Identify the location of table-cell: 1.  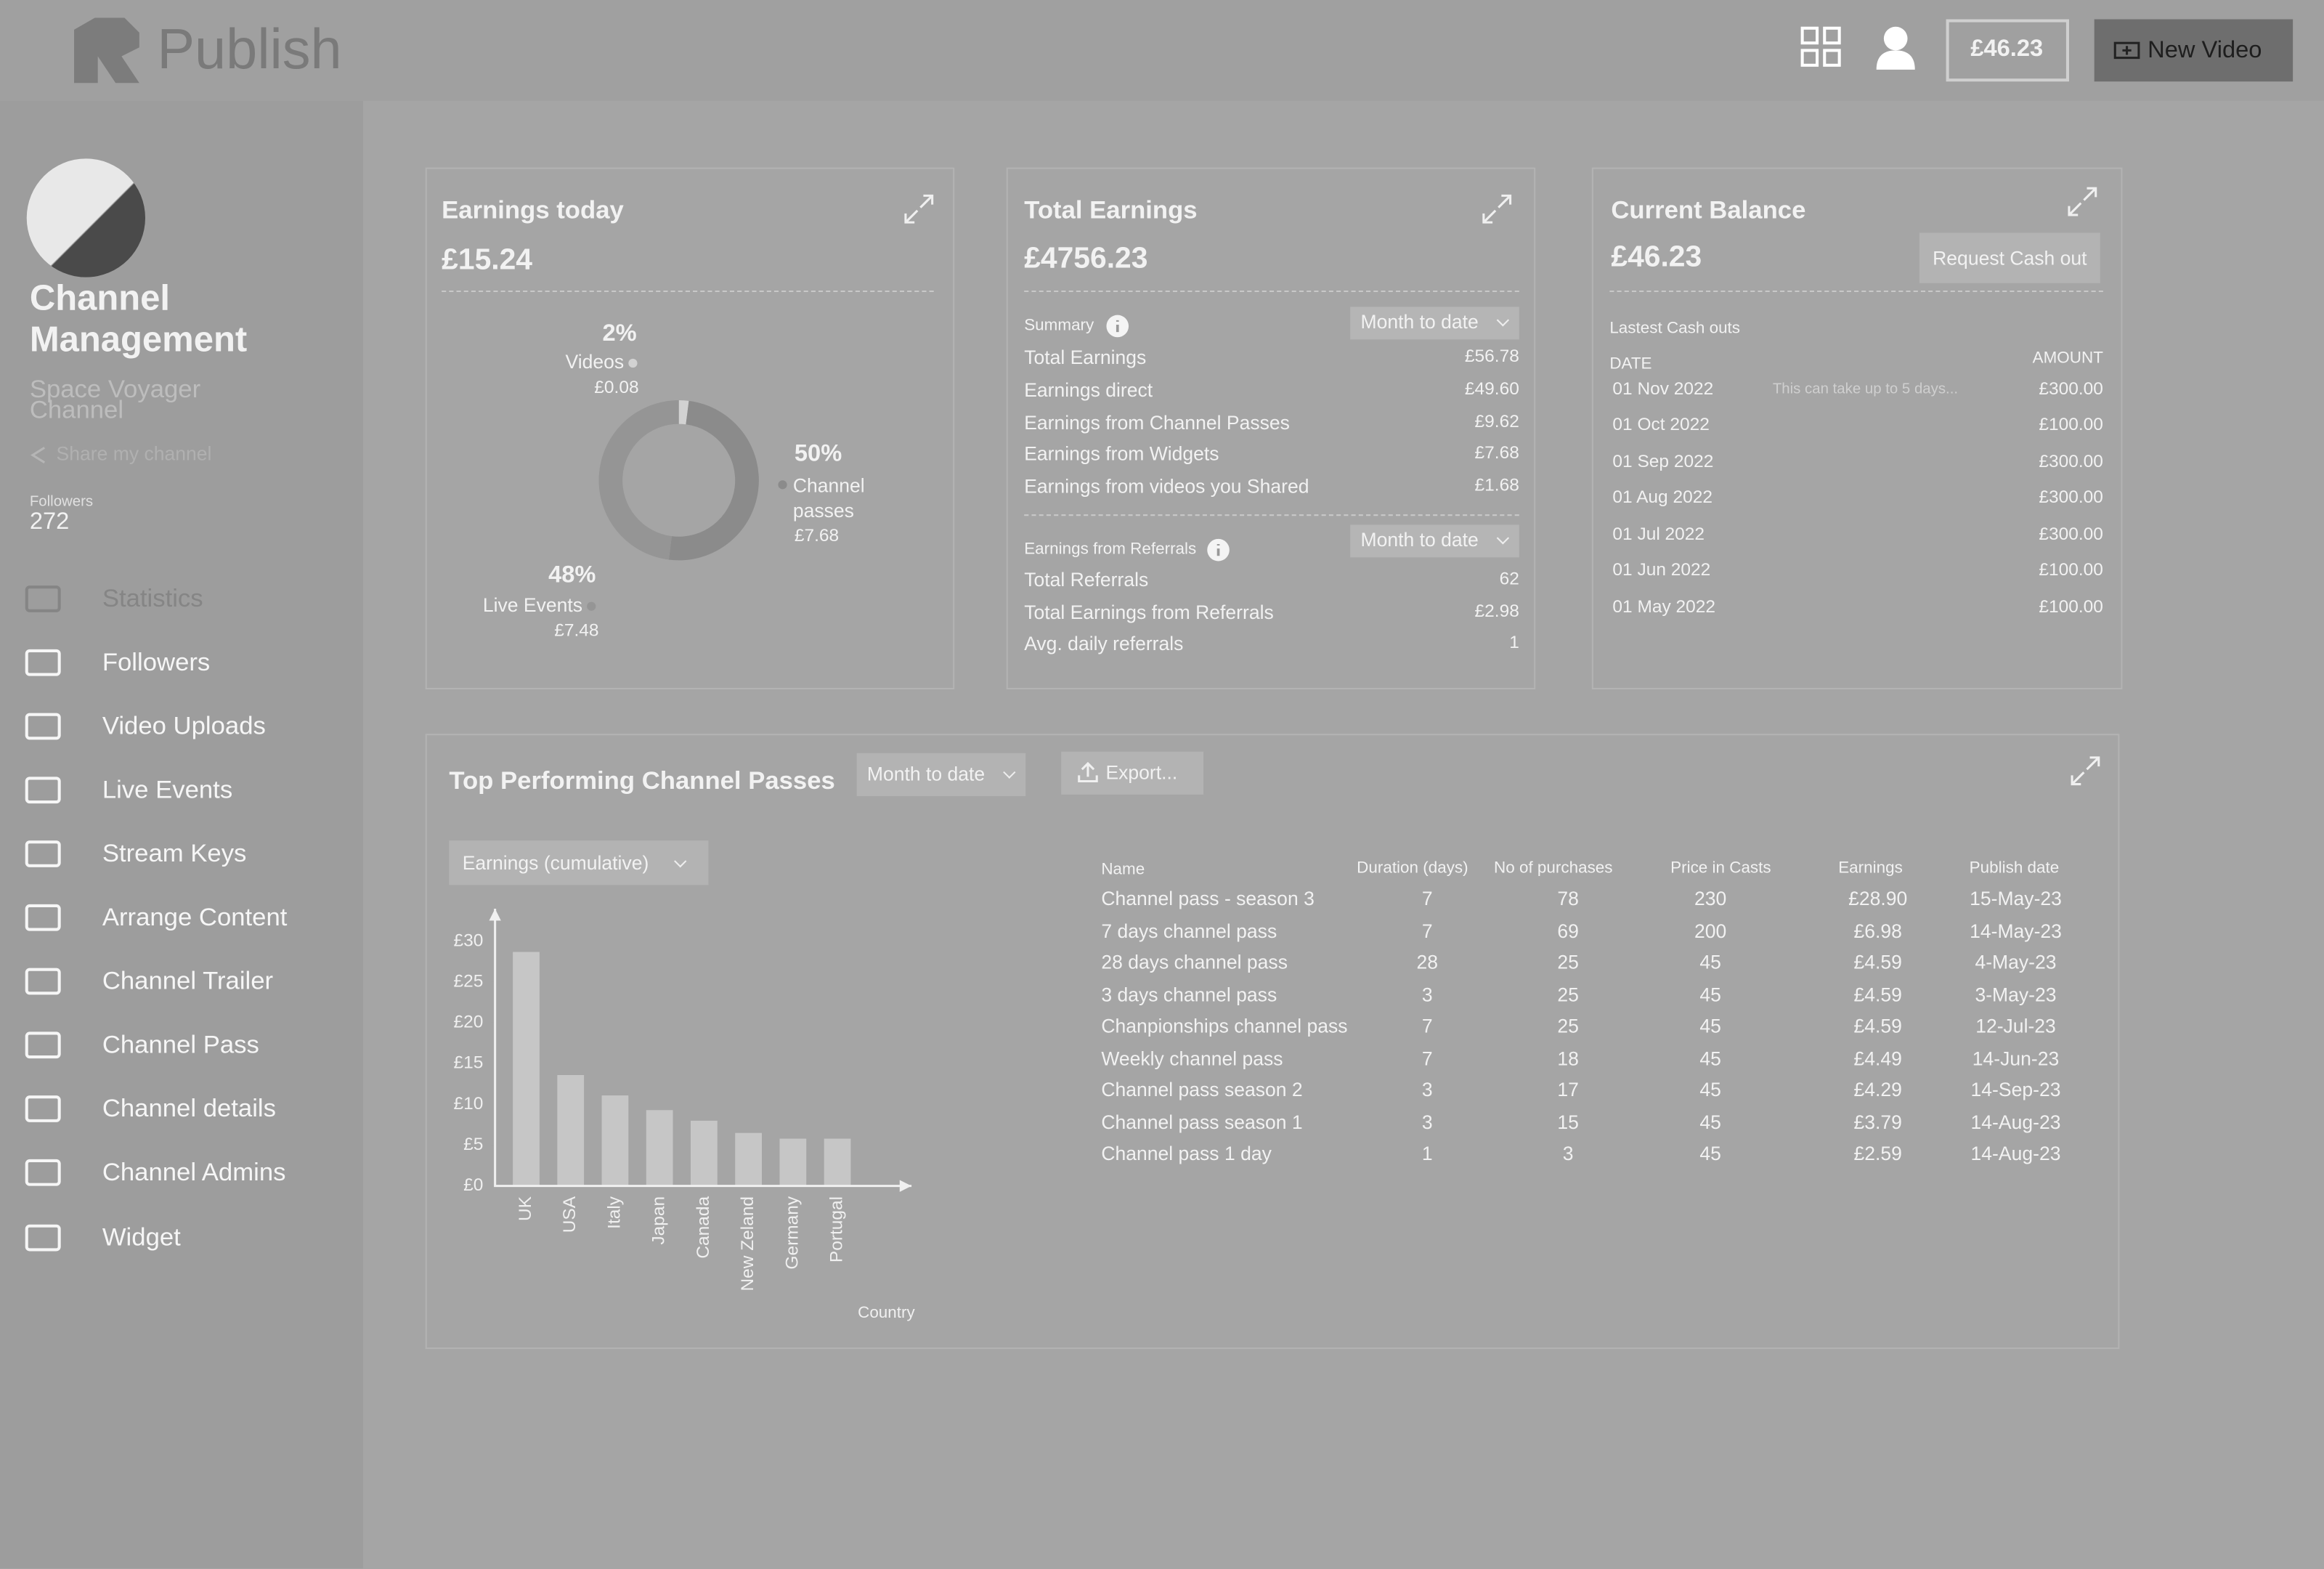
(1427, 1153).